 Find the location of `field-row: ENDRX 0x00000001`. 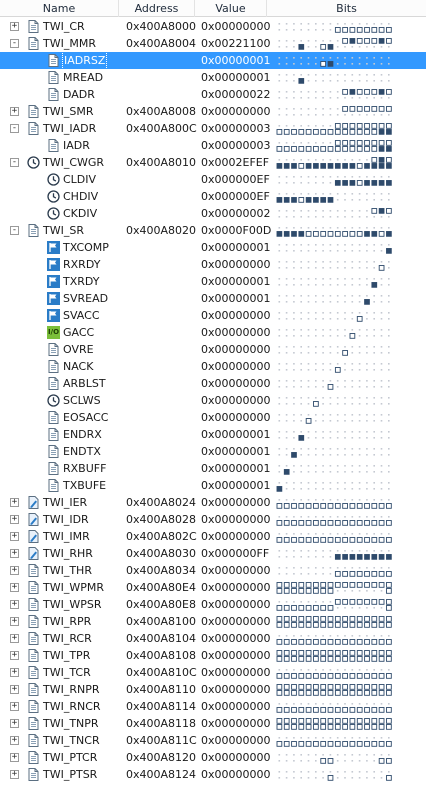

field-row: ENDRX 0x00000001 is located at coordinates (213, 434).